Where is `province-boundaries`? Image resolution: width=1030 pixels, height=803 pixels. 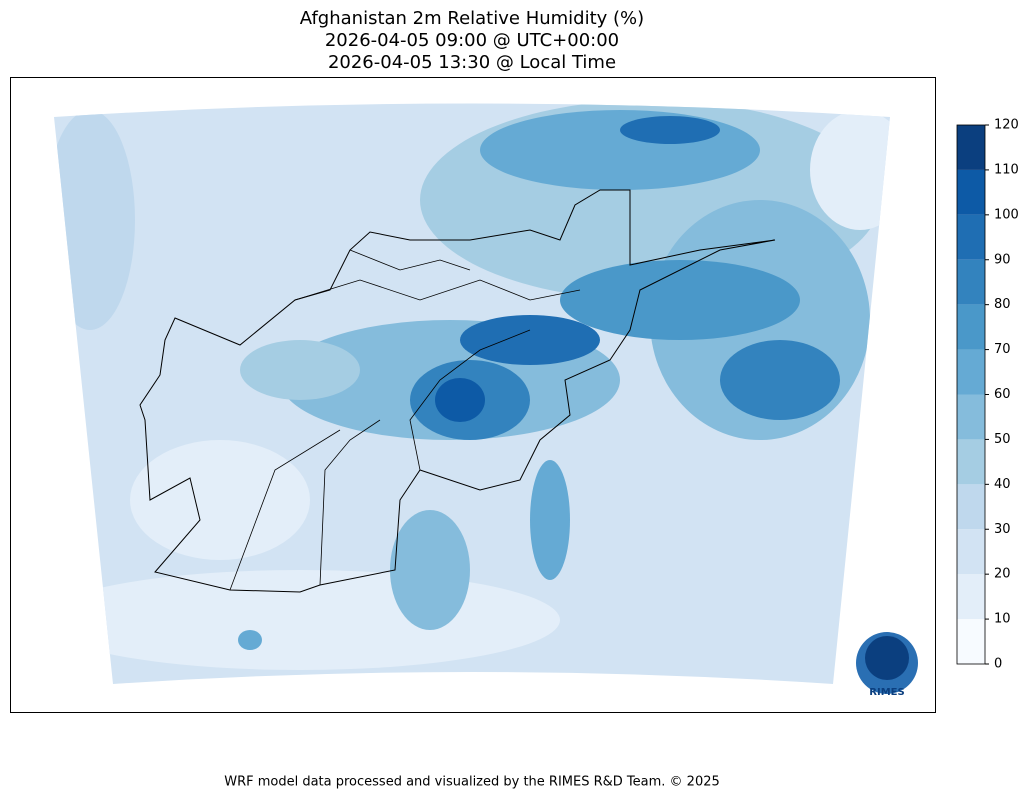 province-boundaries is located at coordinates (405, 420).